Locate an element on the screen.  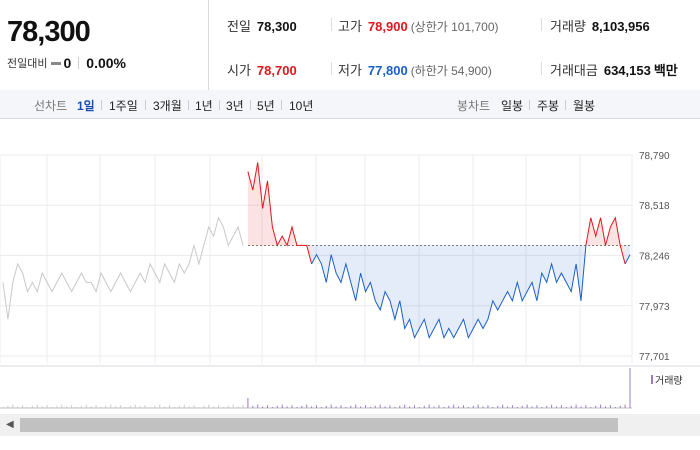
current-price: 78,300 is located at coordinates (49, 32).